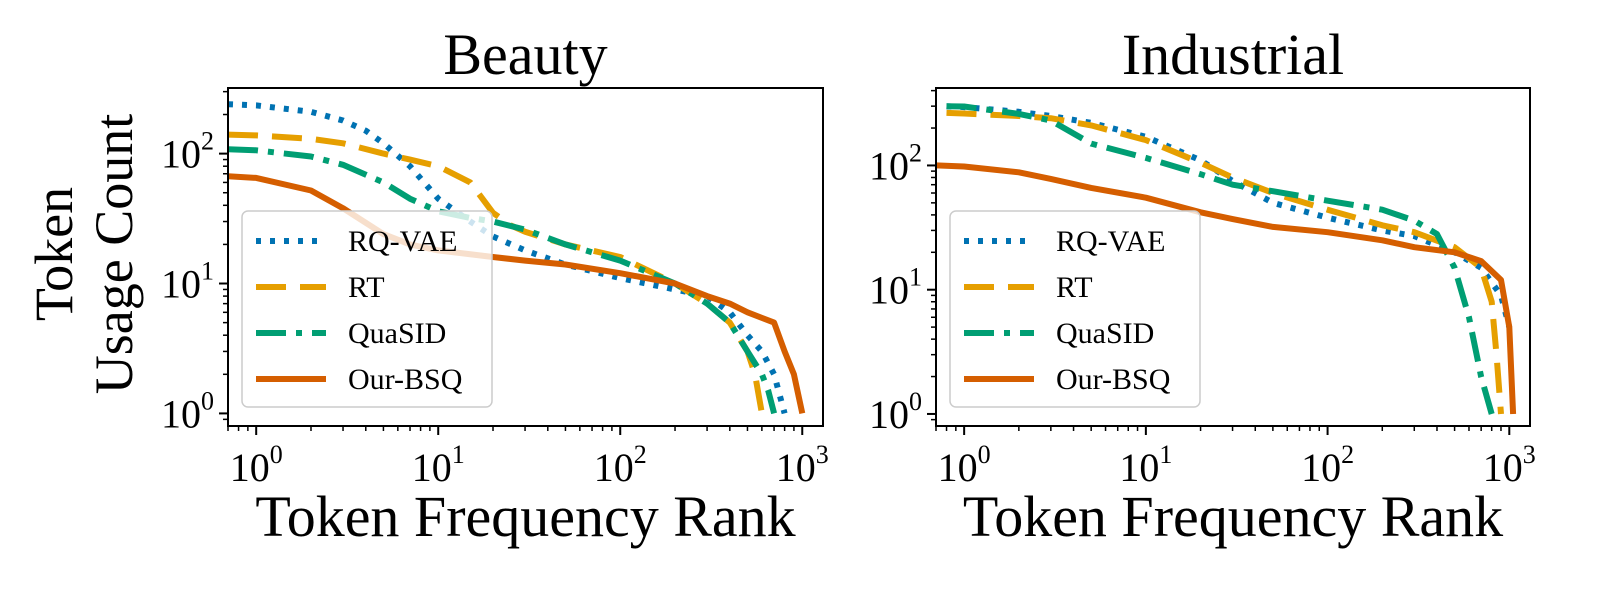 Image resolution: width=1617 pixels, height=602 pixels. I want to click on chart1-x-tick-label: 10³, so click(1509, 465).